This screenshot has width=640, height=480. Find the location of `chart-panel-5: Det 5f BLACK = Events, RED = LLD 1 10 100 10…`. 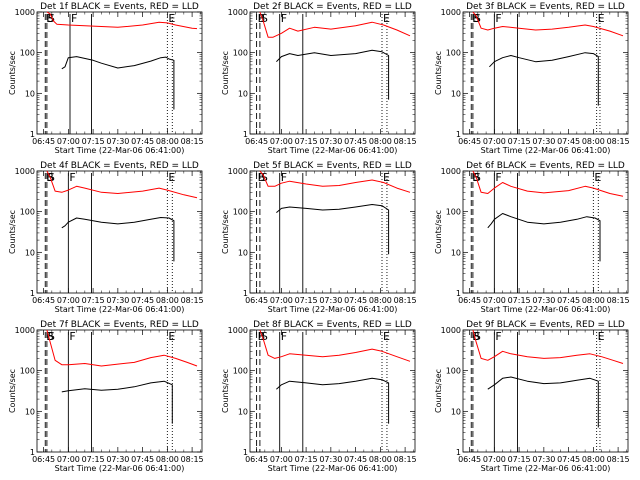

chart-panel-5: Det 5f BLACK = Events, RED = LLD 1 10 100 10… is located at coordinates (319, 237).